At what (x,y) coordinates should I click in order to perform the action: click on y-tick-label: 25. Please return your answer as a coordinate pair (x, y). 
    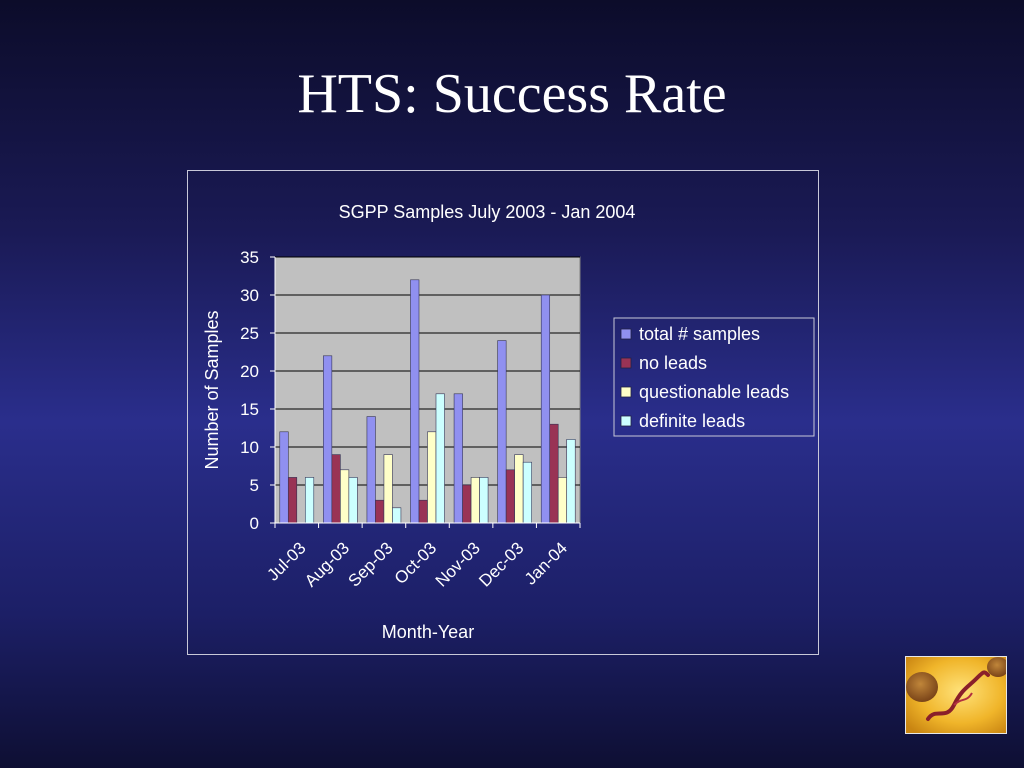
    Looking at the image, I should click on (249, 333).